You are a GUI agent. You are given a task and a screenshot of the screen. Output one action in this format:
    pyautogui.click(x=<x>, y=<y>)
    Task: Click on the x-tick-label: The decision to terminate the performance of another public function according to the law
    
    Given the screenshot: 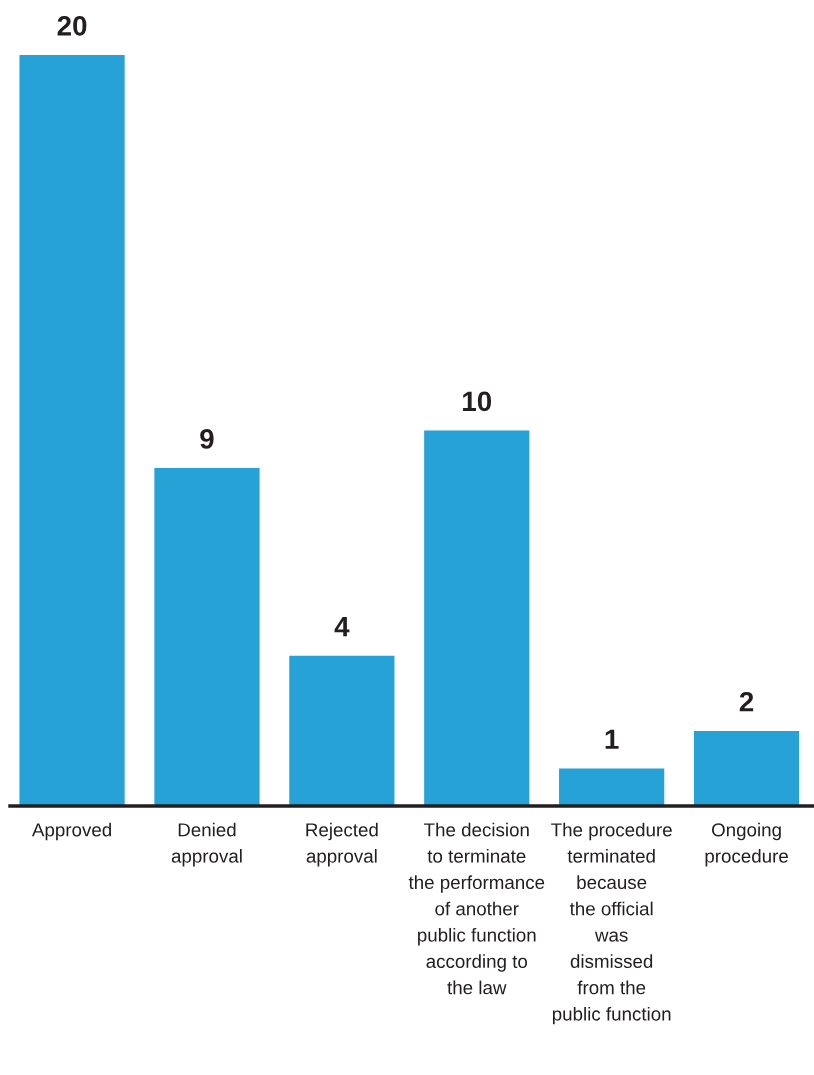 What is the action you would take?
    pyautogui.click(x=476, y=908)
    